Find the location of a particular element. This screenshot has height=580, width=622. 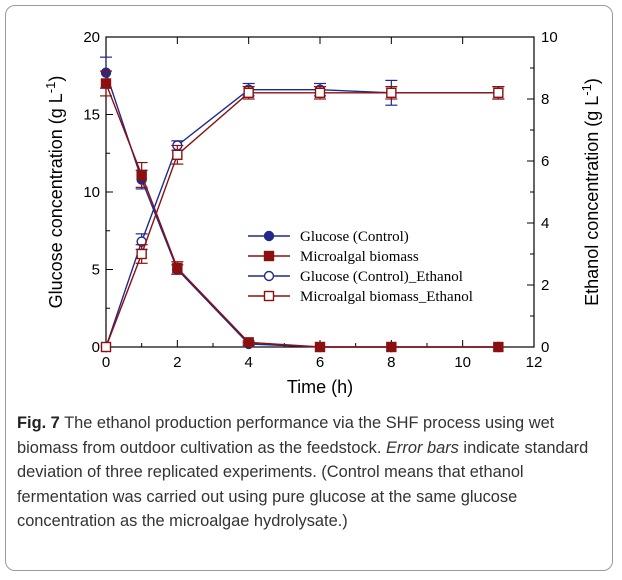

y-right-tick-label: 6 is located at coordinates (545, 161).